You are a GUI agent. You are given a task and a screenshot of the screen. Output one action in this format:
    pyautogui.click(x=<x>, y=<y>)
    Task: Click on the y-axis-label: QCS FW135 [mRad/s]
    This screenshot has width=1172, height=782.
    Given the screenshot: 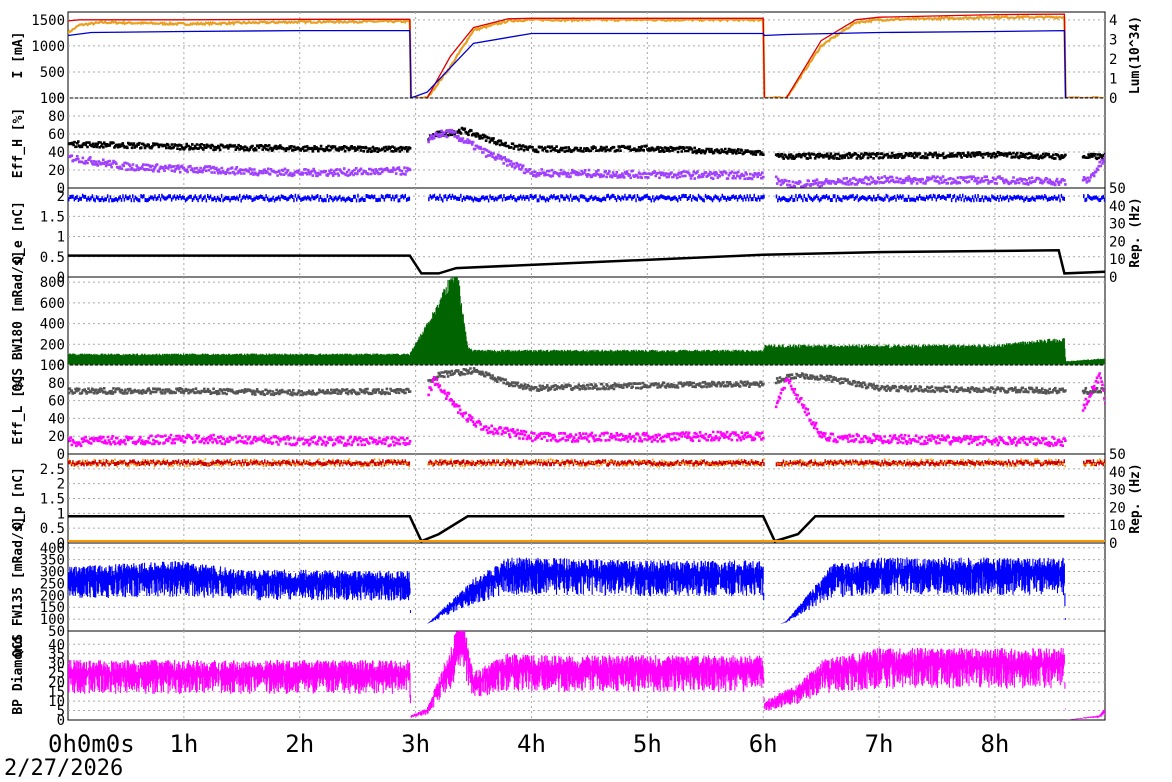 What is the action you would take?
    pyautogui.click(x=18, y=587)
    